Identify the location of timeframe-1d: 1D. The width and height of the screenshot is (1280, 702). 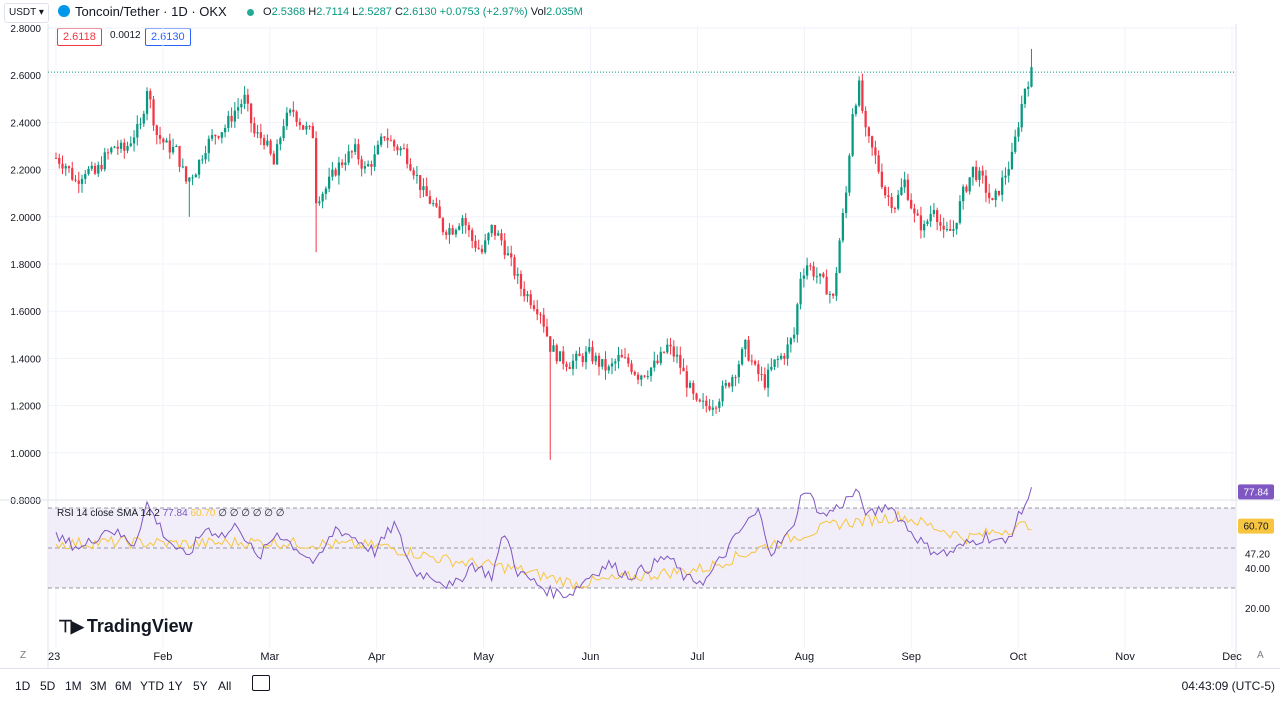
(23, 686).